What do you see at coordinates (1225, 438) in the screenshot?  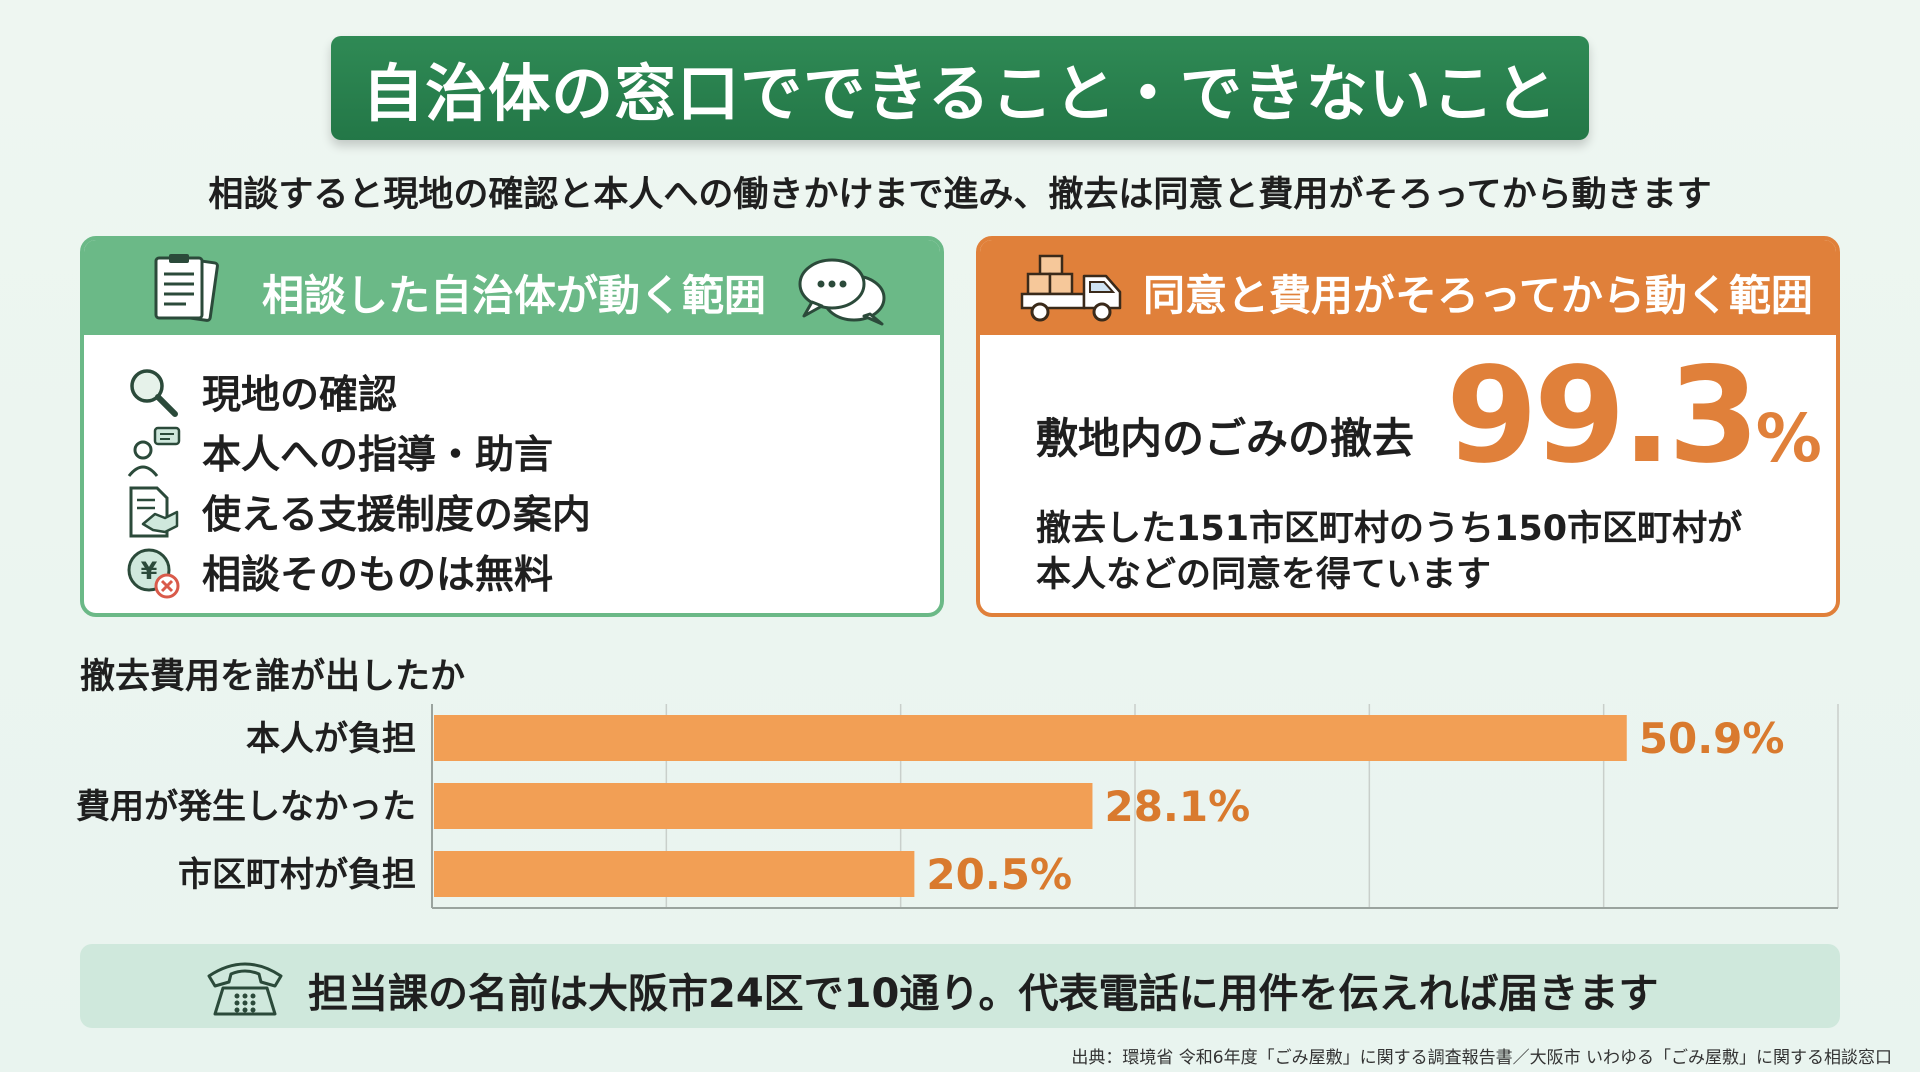 I see `stat-label: 敷地内のごみの撤去` at bounding box center [1225, 438].